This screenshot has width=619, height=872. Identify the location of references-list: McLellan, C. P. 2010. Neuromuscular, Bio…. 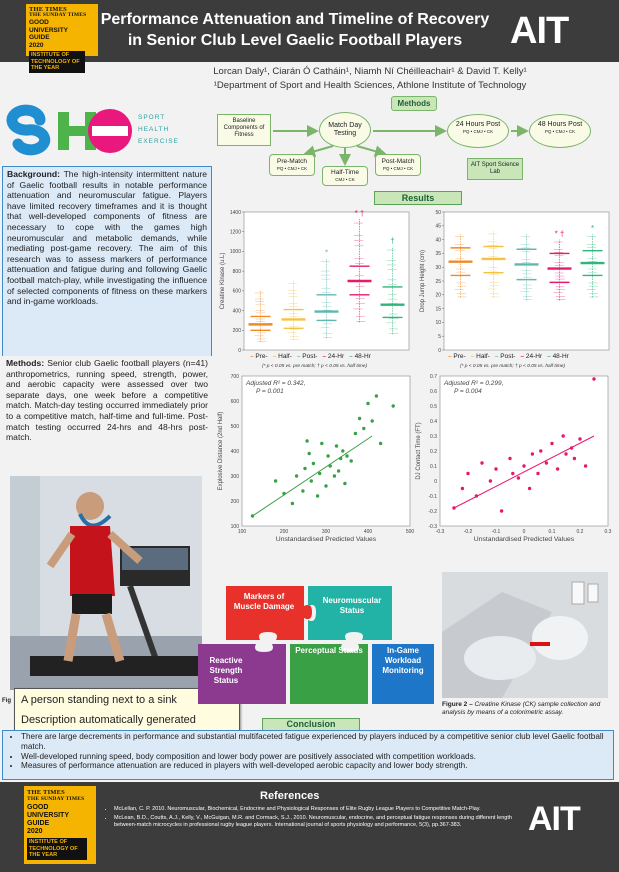
(309, 817).